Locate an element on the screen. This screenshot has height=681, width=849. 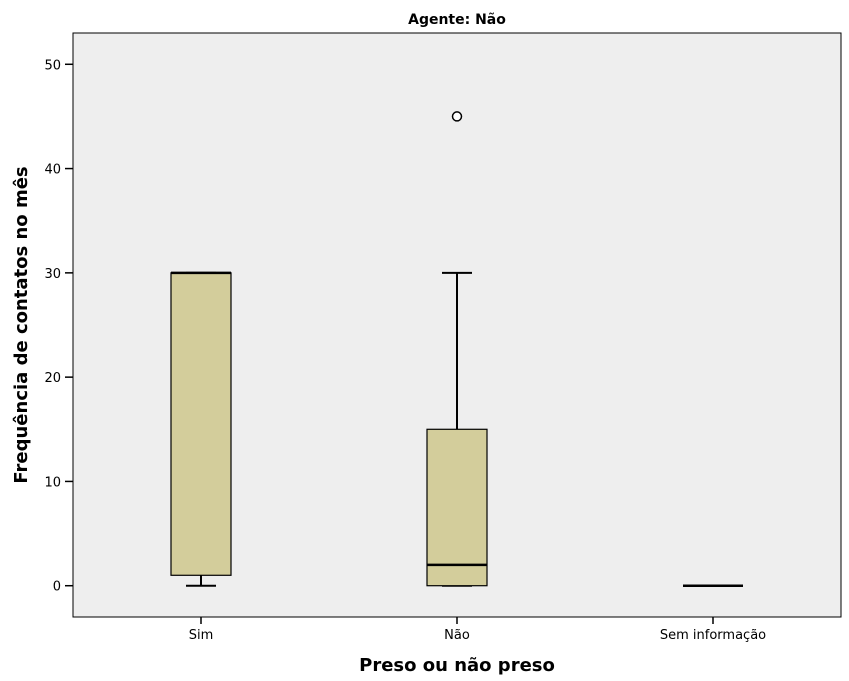
x-tick-label: Sem informação is located at coordinates (713, 635).